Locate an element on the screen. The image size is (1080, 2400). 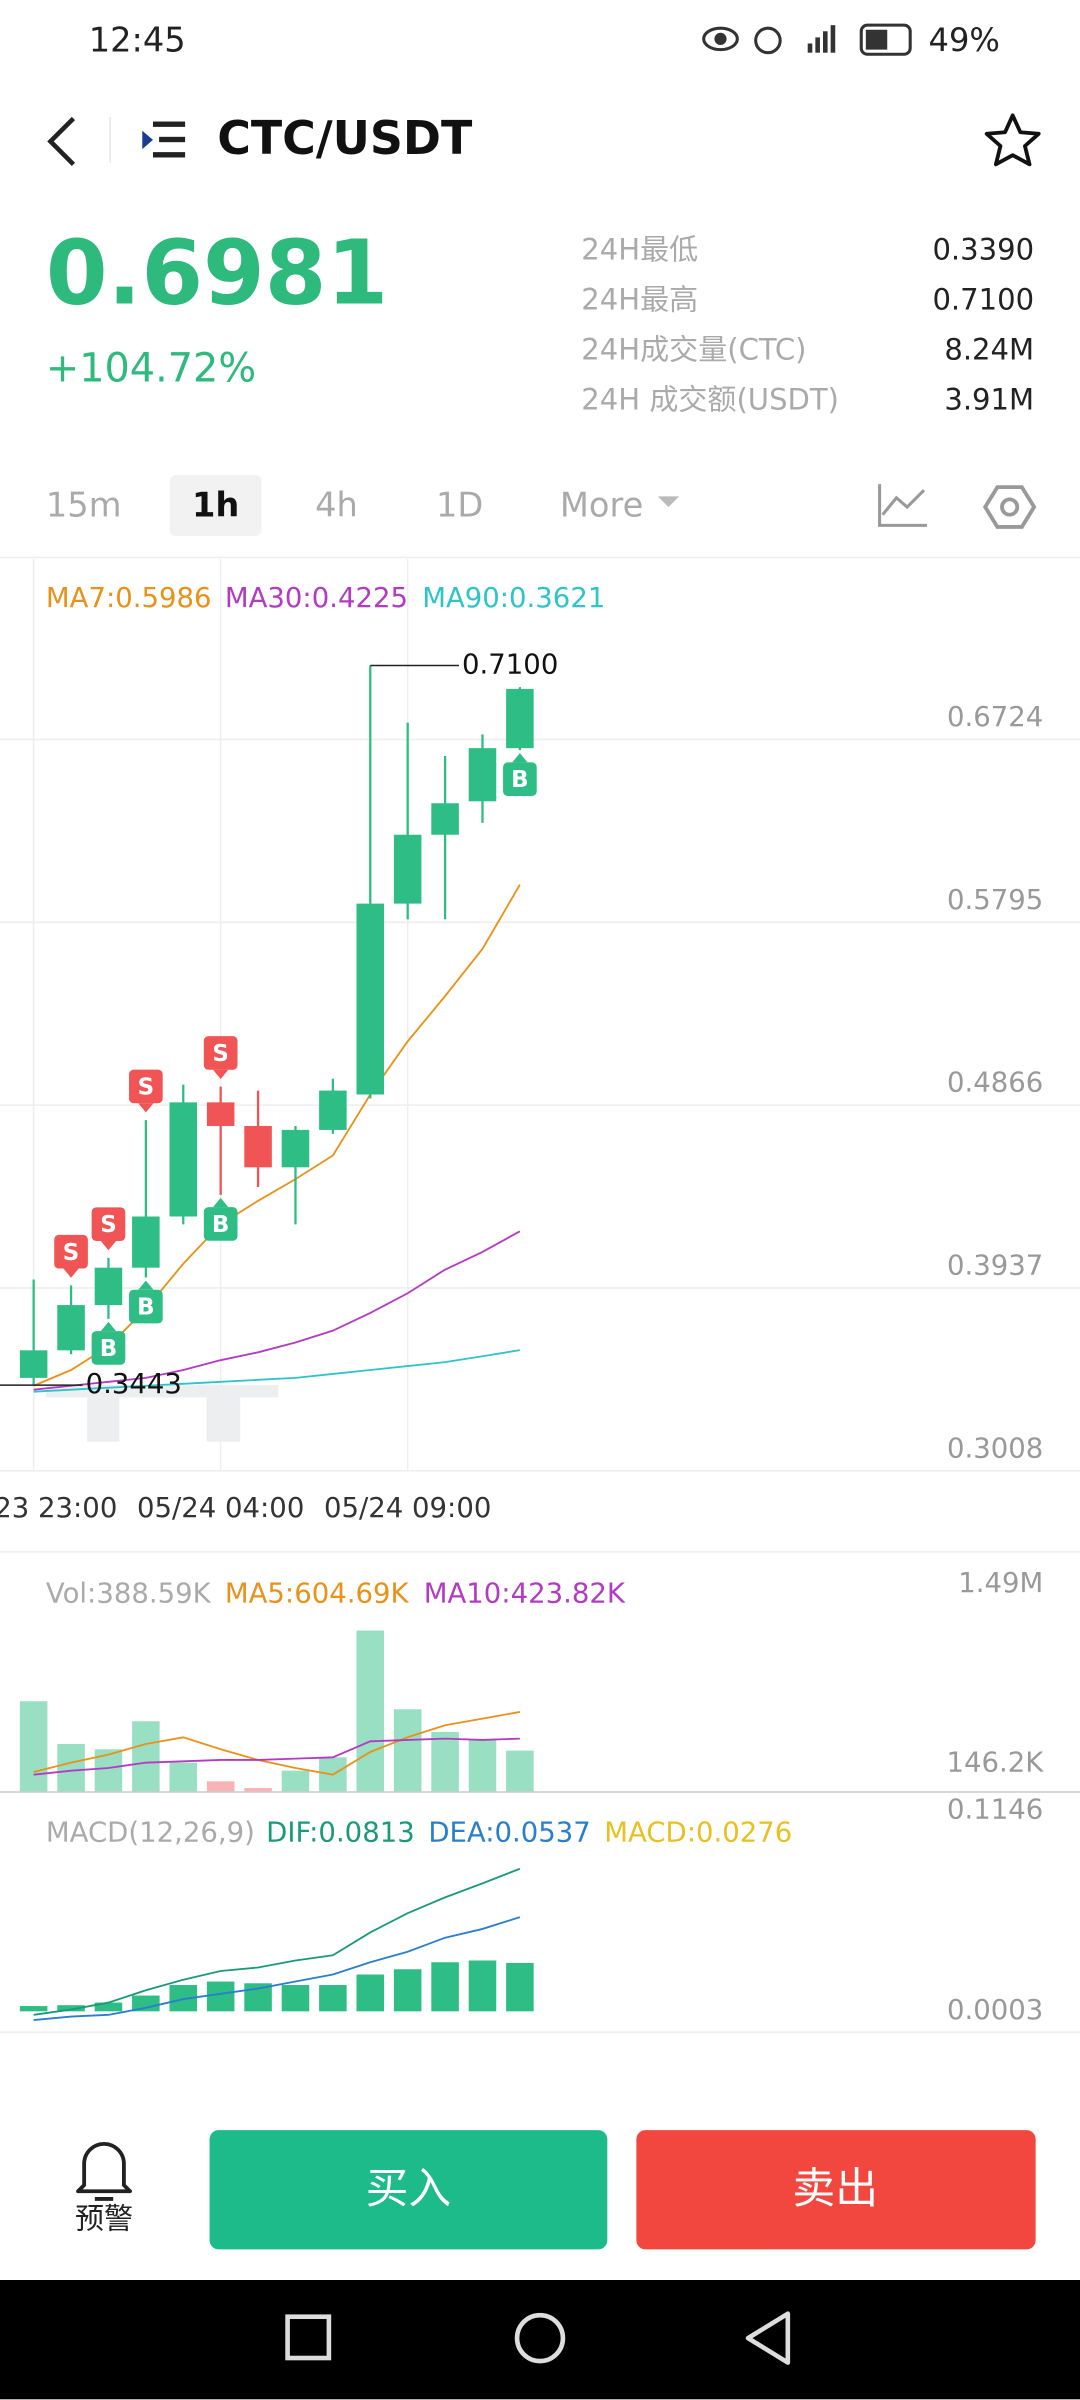
legend-entry: MA10:423.82K is located at coordinates (525, 1594).